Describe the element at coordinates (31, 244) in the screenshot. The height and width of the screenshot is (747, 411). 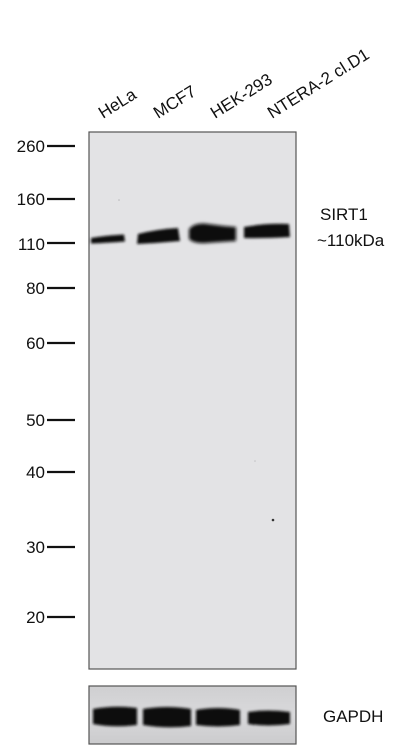
I see `mw-label-110: 110` at that location.